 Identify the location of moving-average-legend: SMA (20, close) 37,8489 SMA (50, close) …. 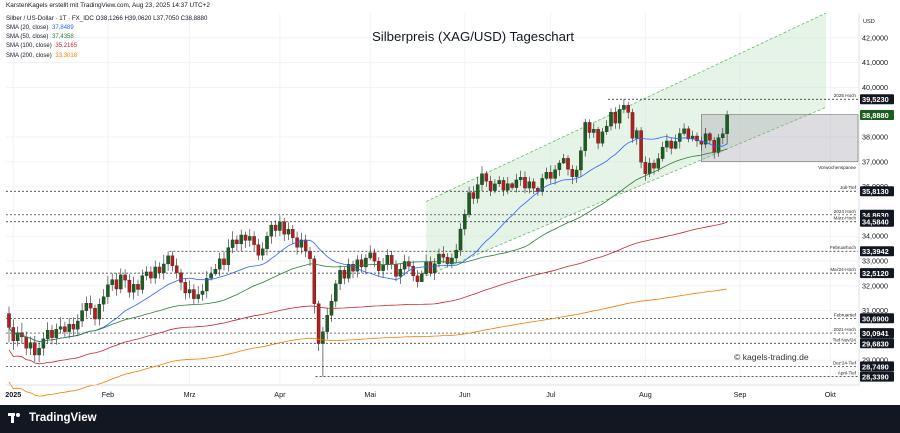
(41, 42).